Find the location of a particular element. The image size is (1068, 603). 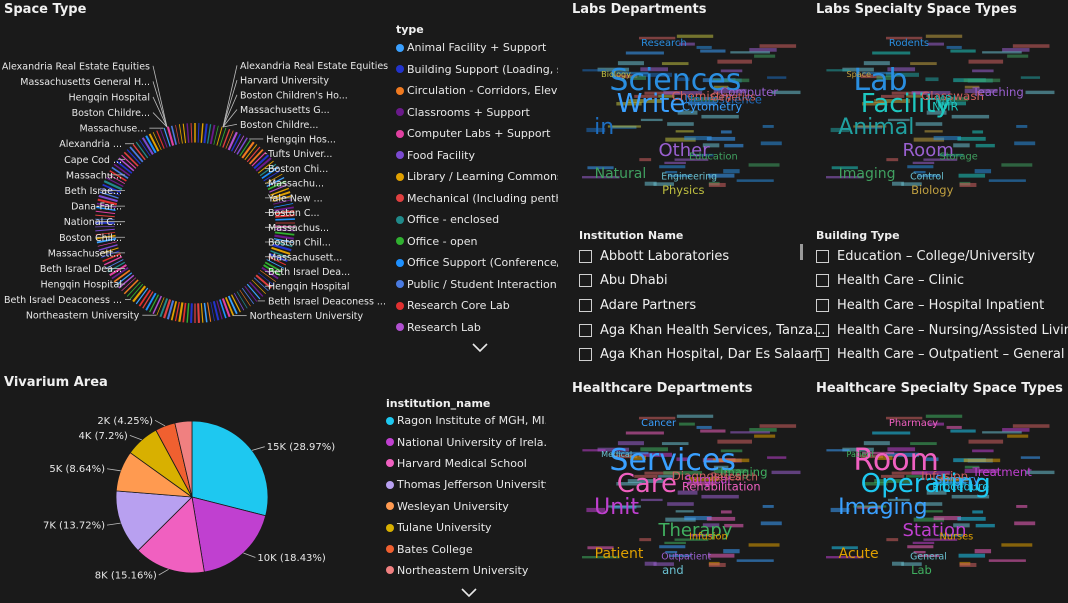

wordcloud-word: Space is located at coordinates (859, 74).